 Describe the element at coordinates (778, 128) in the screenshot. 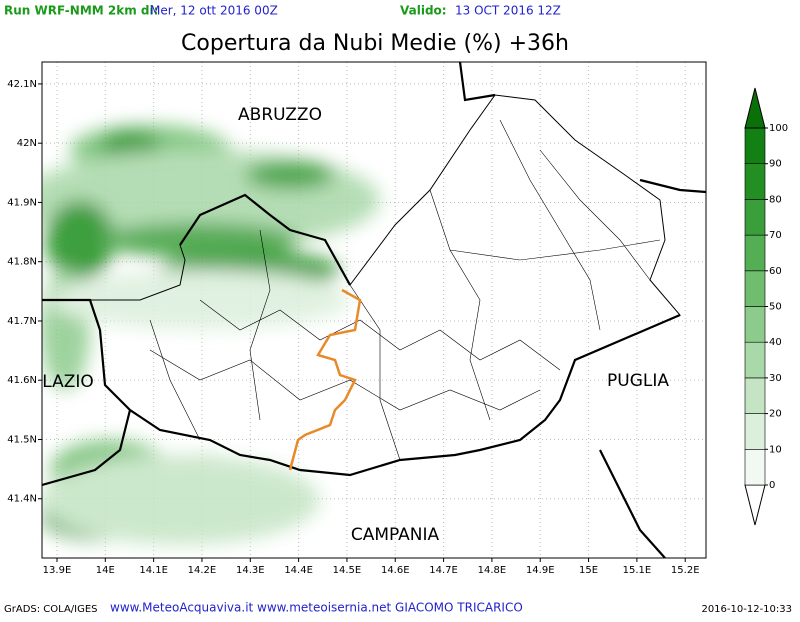

I see `colorbar-label: 100` at that location.